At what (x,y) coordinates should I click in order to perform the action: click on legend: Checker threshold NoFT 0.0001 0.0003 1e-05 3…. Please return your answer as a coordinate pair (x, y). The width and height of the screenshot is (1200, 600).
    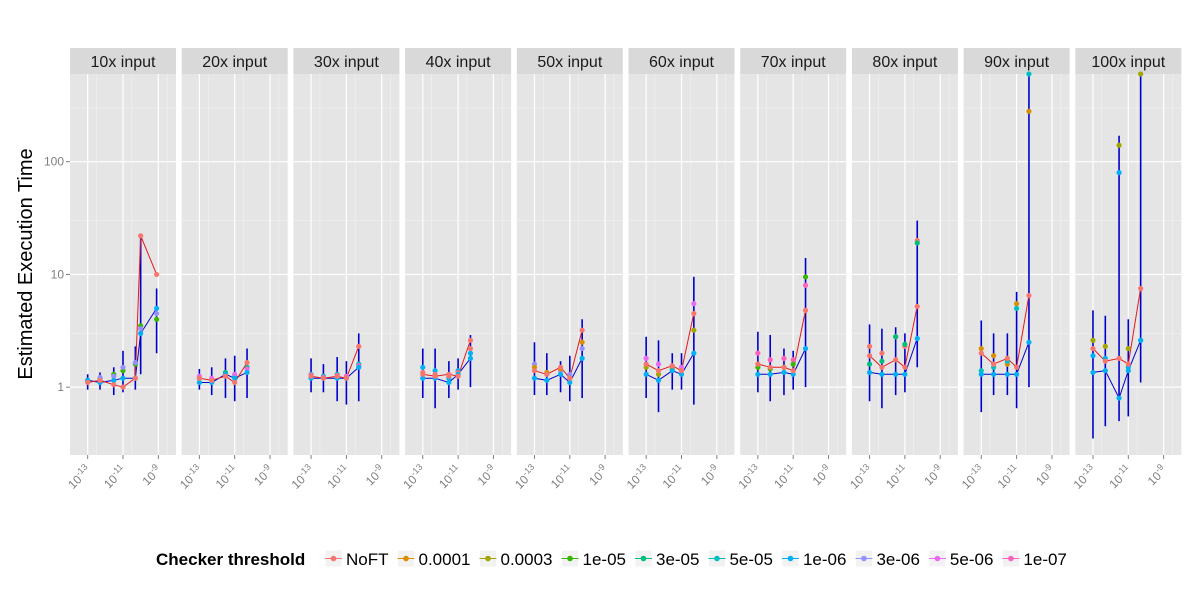
    Looking at the image, I should click on (611, 559).